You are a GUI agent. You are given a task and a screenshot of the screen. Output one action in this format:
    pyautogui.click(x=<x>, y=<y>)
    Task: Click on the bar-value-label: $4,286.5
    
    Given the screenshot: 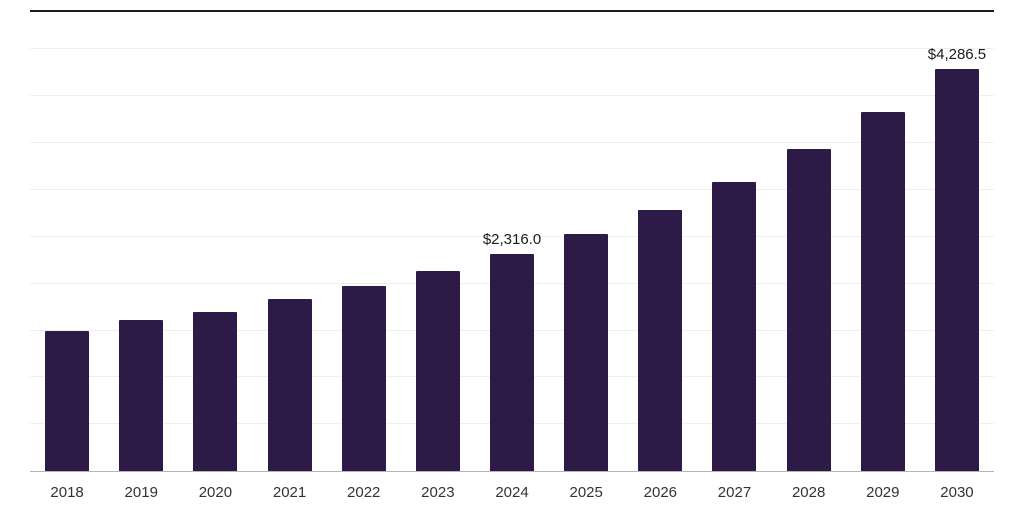 What is the action you would take?
    pyautogui.click(x=957, y=55)
    